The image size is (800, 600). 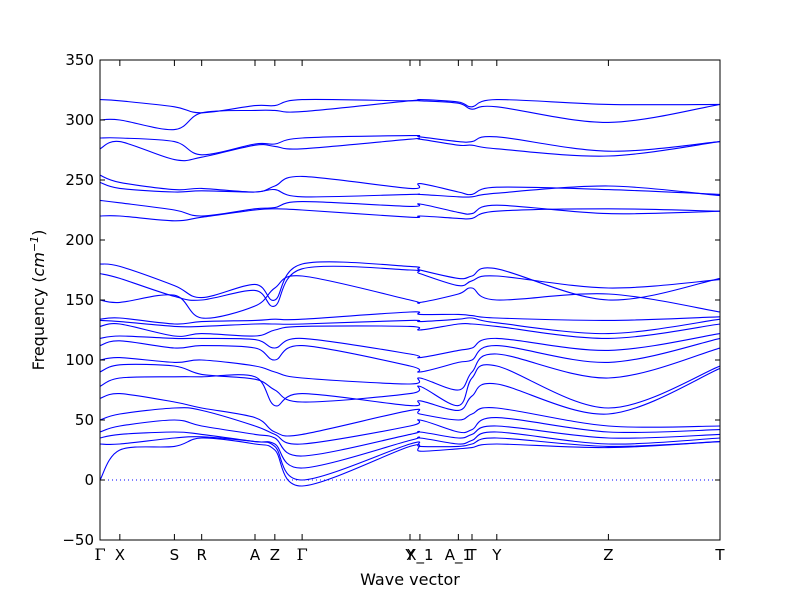 What do you see at coordinates (471, 555) in the screenshot?
I see `x-tick-label-11: T` at bounding box center [471, 555].